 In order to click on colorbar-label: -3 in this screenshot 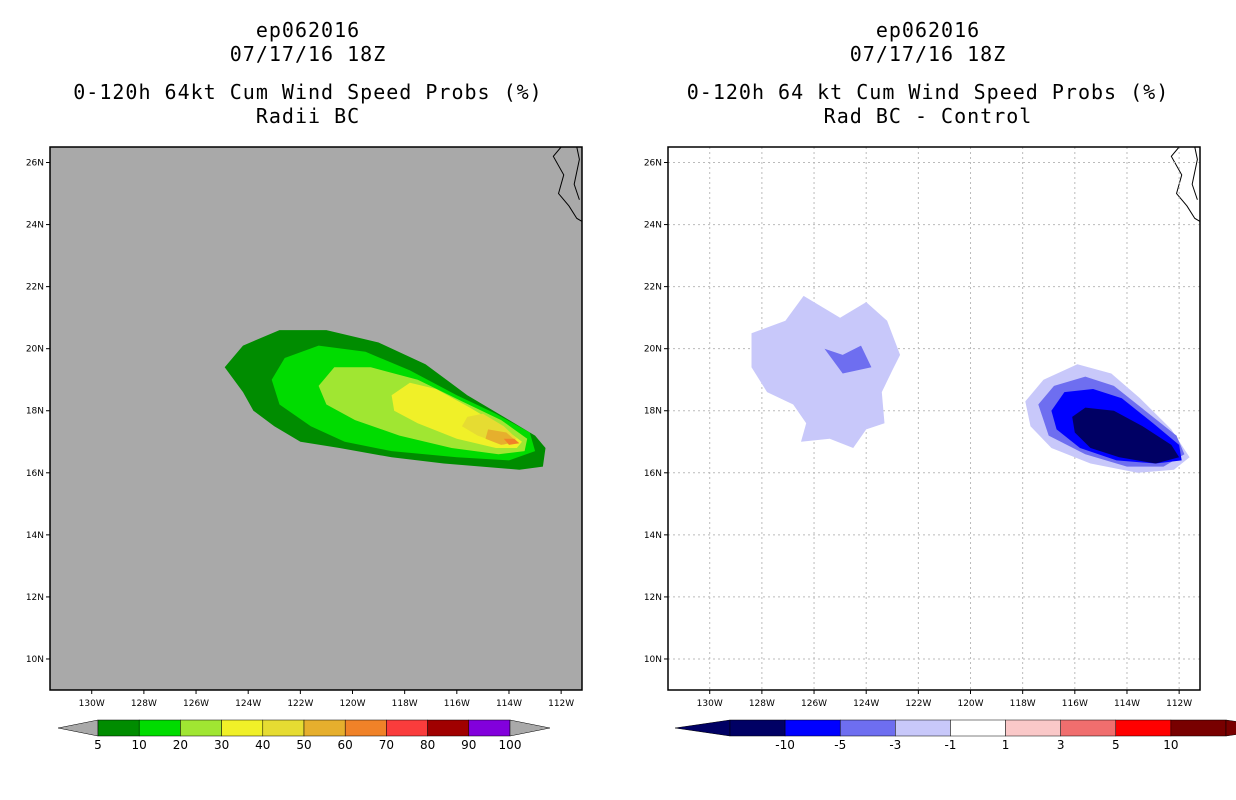, I will do `click(895, 745)`.